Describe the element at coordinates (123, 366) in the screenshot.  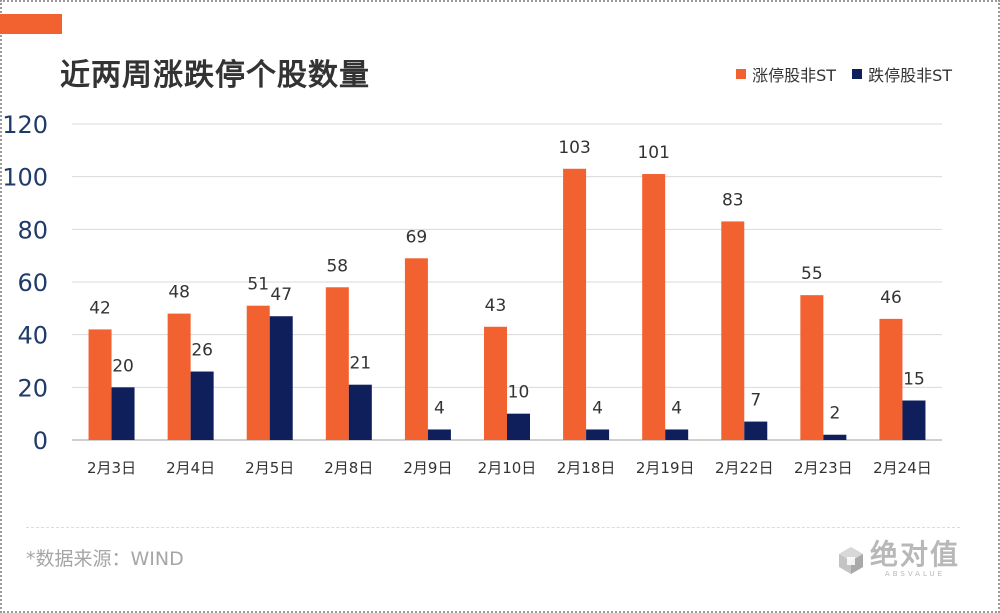
I see `data-label: 20` at that location.